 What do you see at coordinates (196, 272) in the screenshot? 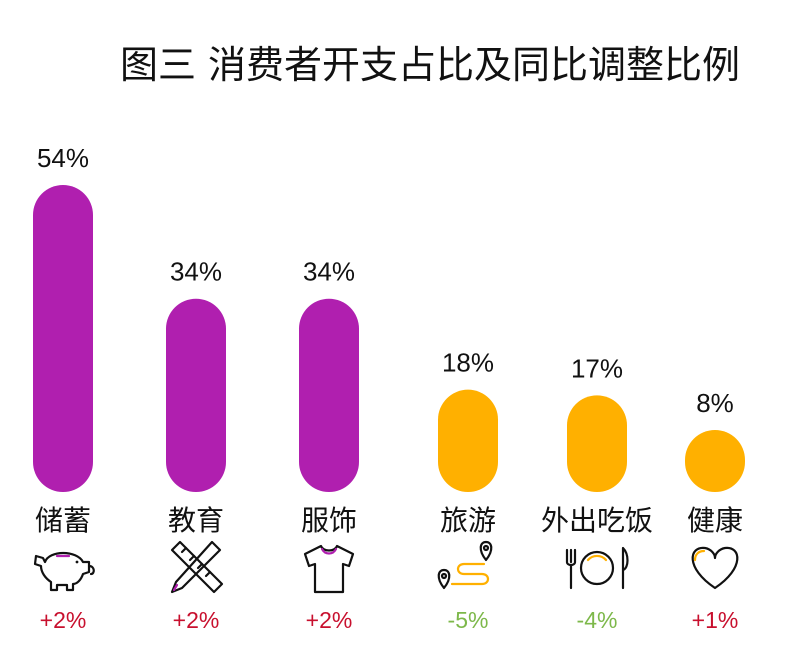
I see `value-label-2: 34%` at bounding box center [196, 272].